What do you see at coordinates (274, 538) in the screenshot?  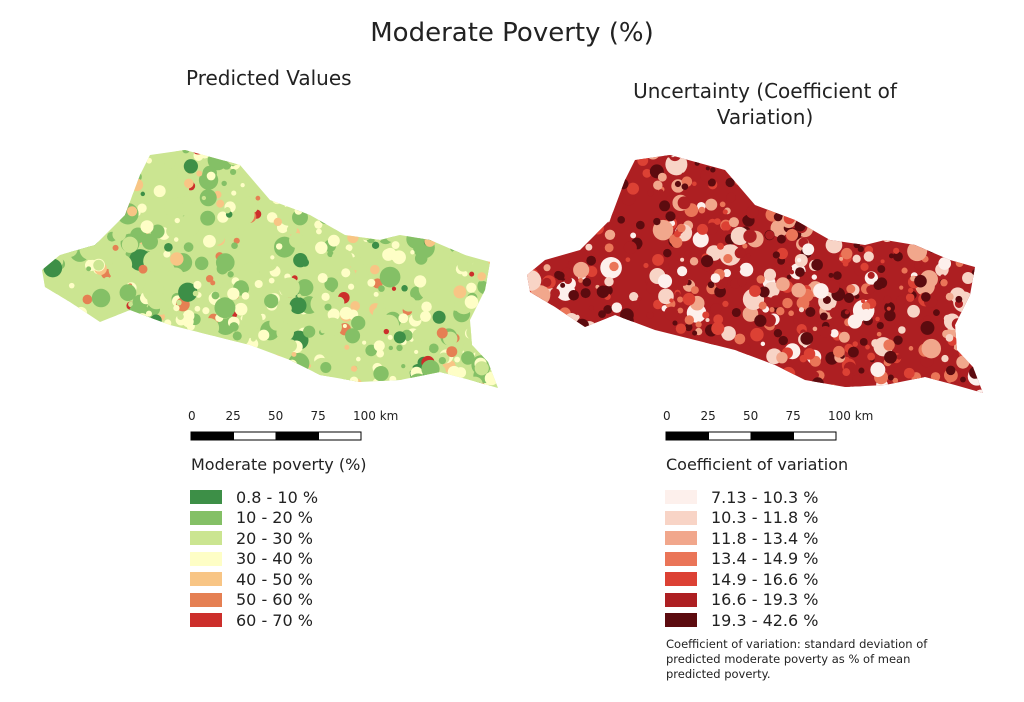 I see `legend-label: 20 - 30 %` at bounding box center [274, 538].